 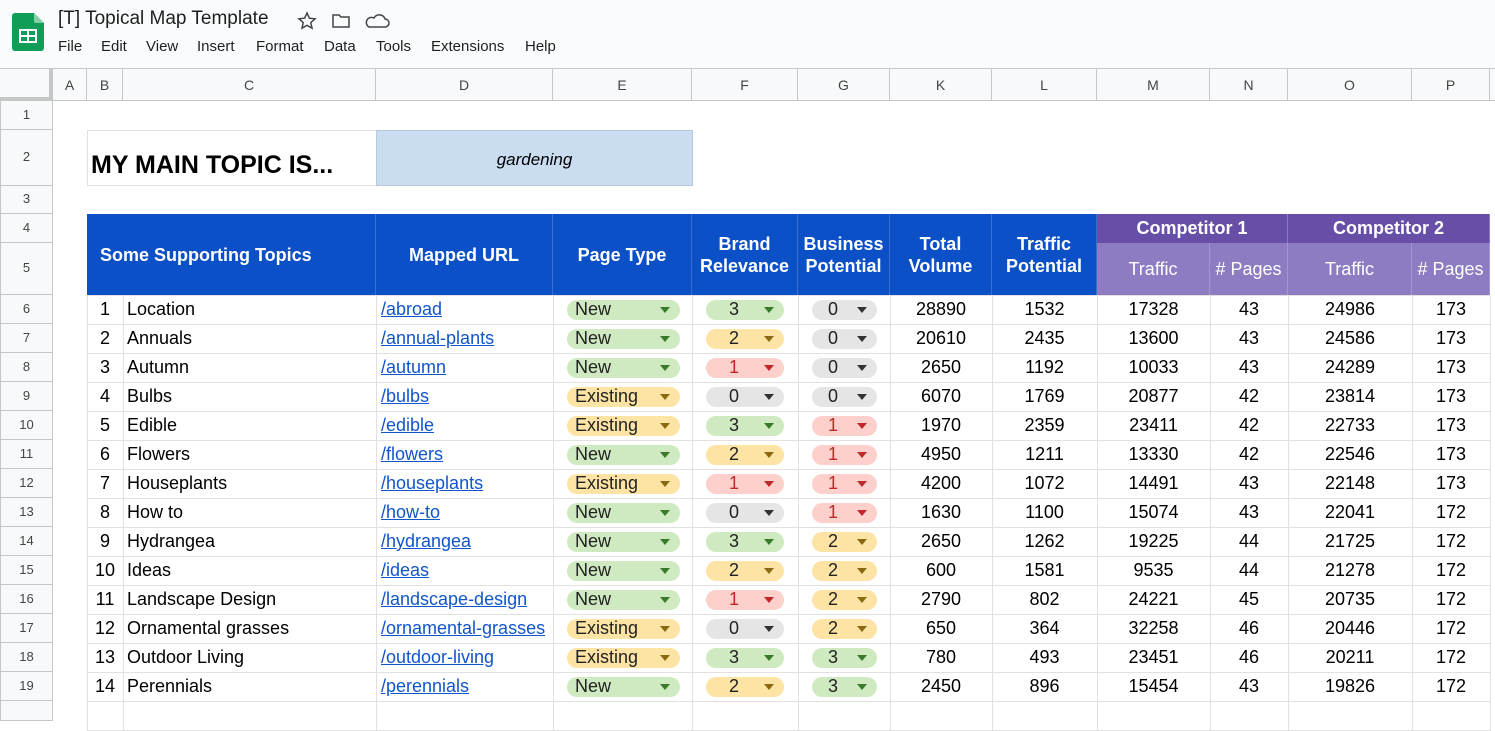 I want to click on link: /bulbs, so click(x=405, y=396).